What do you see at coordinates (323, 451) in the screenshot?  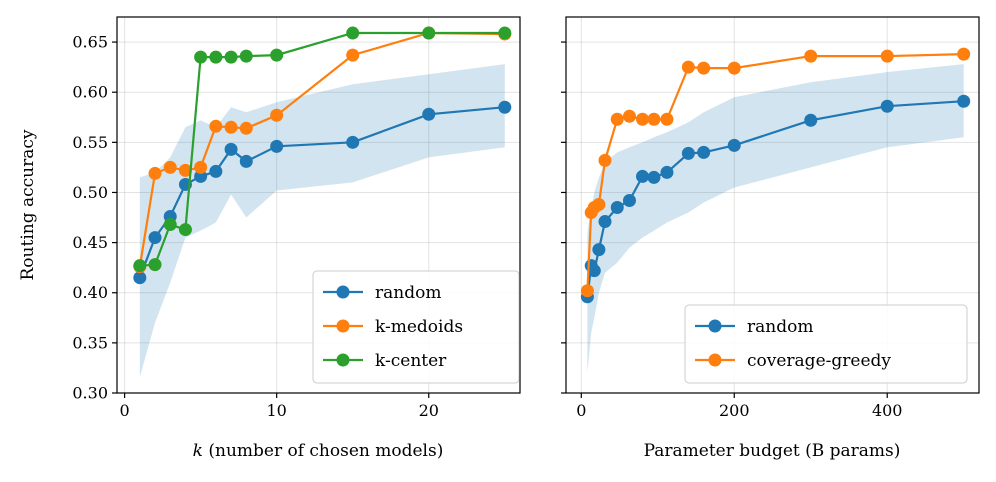 I see `x-axis-label-rest: (number of chosen models)` at bounding box center [323, 451].